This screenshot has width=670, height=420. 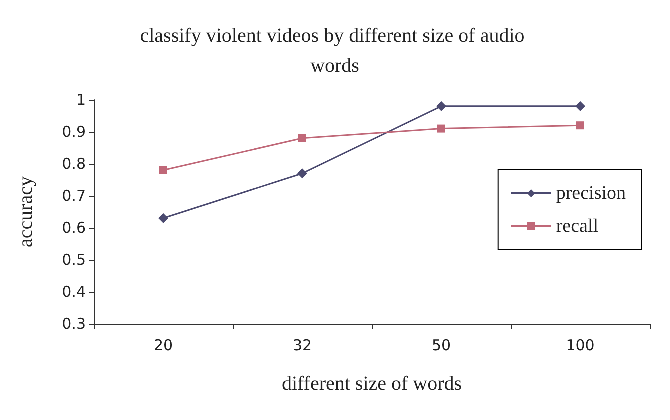 What do you see at coordinates (335, 51) in the screenshot?
I see `chart-title: classify violent videos by different size of audio words` at bounding box center [335, 51].